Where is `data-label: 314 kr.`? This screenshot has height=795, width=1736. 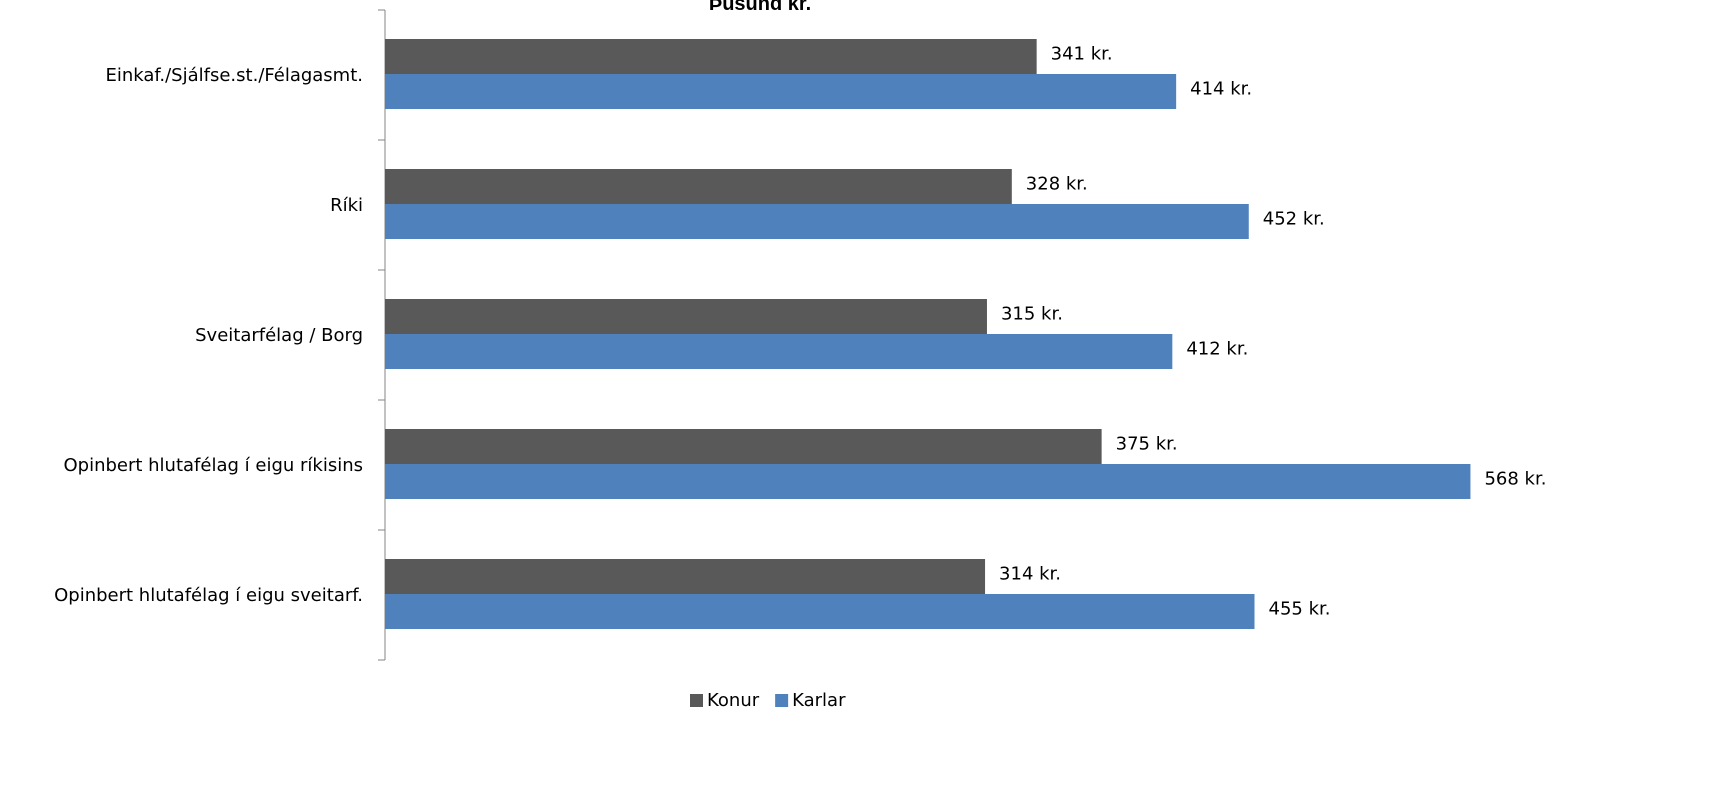 data-label: 314 kr. is located at coordinates (1030, 574).